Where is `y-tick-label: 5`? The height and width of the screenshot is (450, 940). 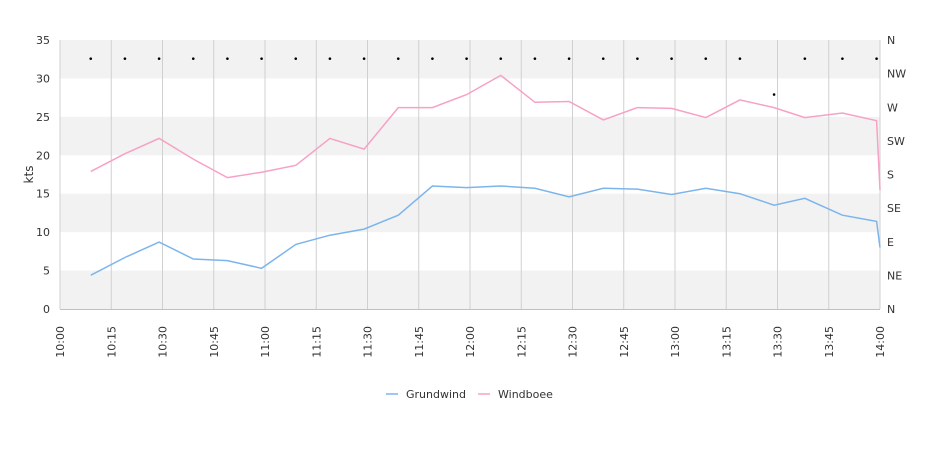
y-tick-label: 5 is located at coordinates (46, 271).